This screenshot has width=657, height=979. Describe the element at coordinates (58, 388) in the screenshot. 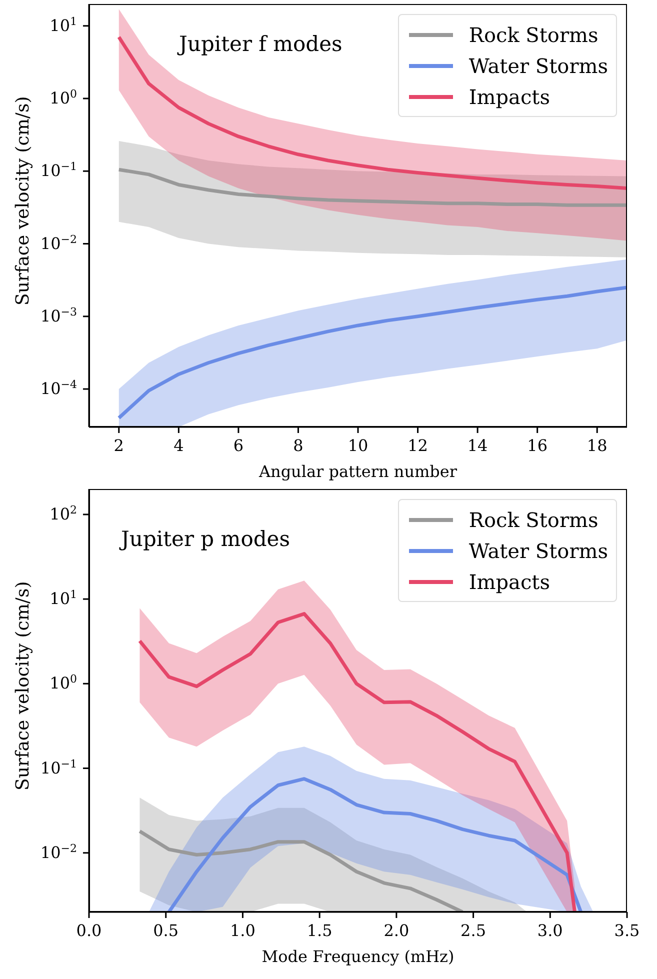

I see `y-tick-label: 10$^{−4}$` at that location.